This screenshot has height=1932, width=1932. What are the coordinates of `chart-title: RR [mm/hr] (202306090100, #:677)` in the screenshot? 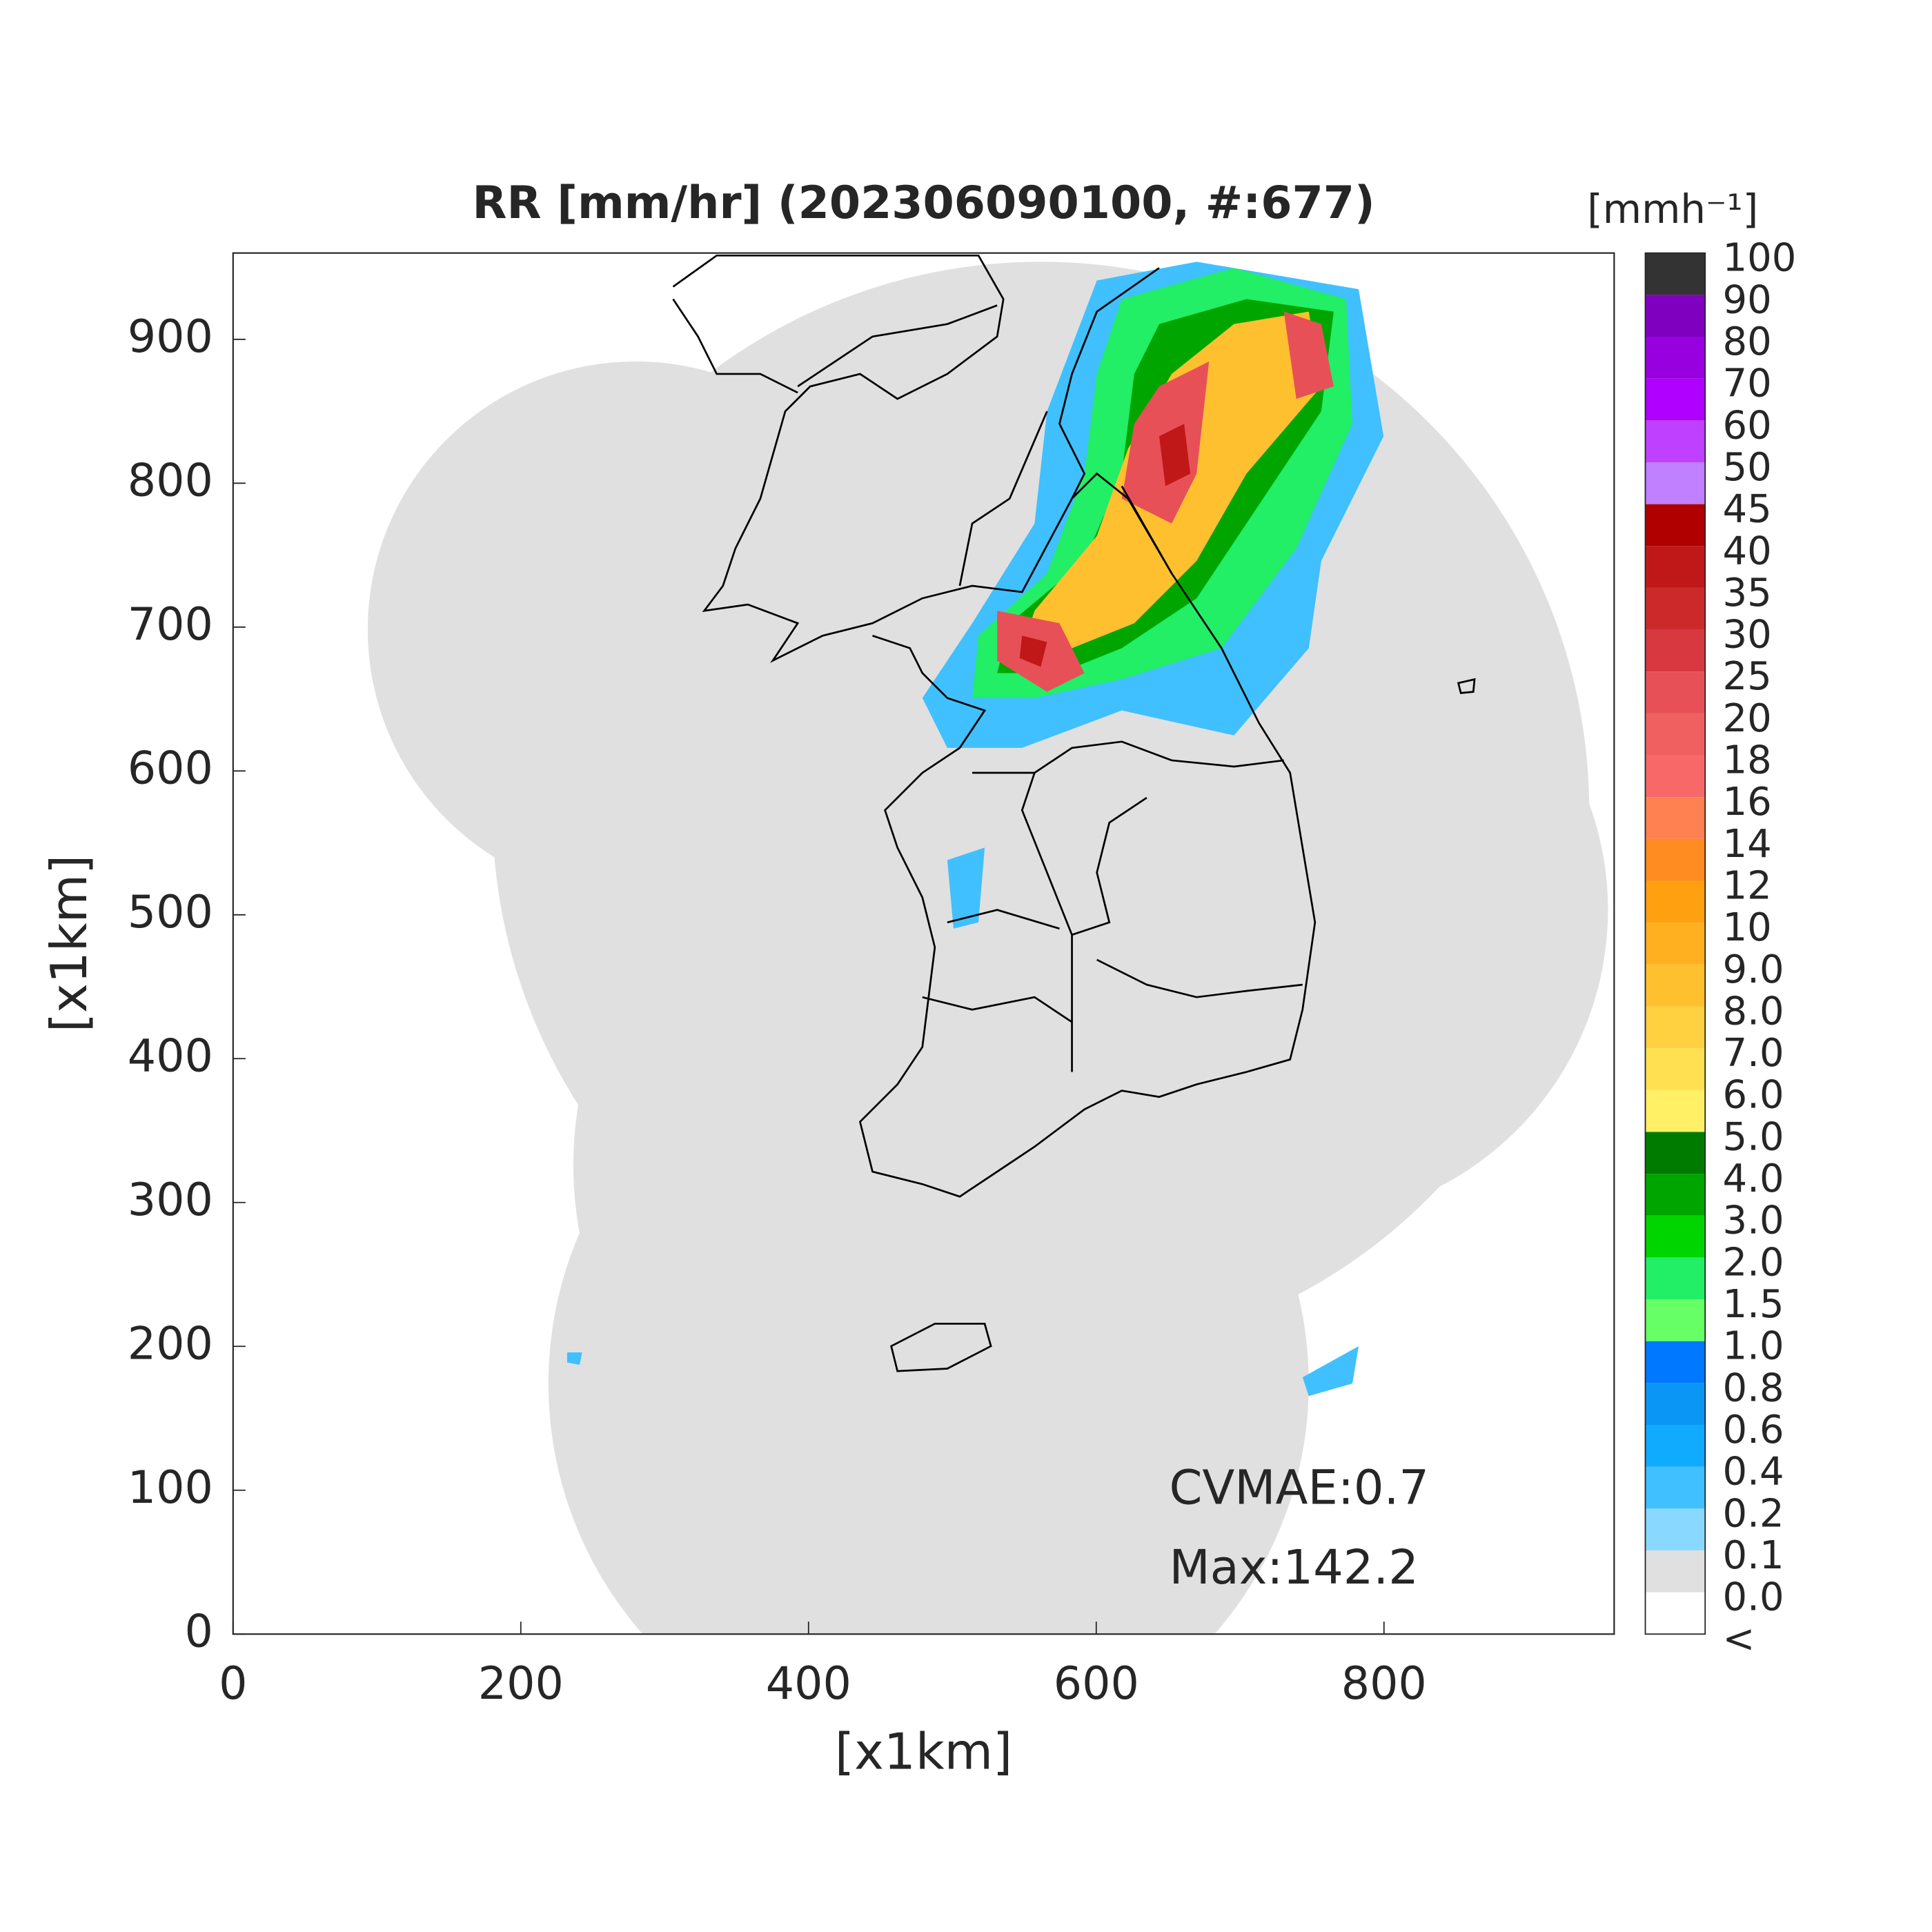 It's located at (923, 203).